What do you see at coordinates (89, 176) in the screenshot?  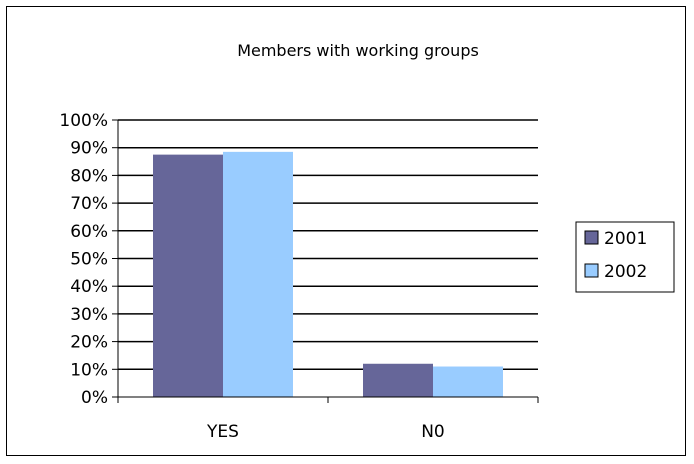 I see `y-tick-label: 80%` at bounding box center [89, 176].